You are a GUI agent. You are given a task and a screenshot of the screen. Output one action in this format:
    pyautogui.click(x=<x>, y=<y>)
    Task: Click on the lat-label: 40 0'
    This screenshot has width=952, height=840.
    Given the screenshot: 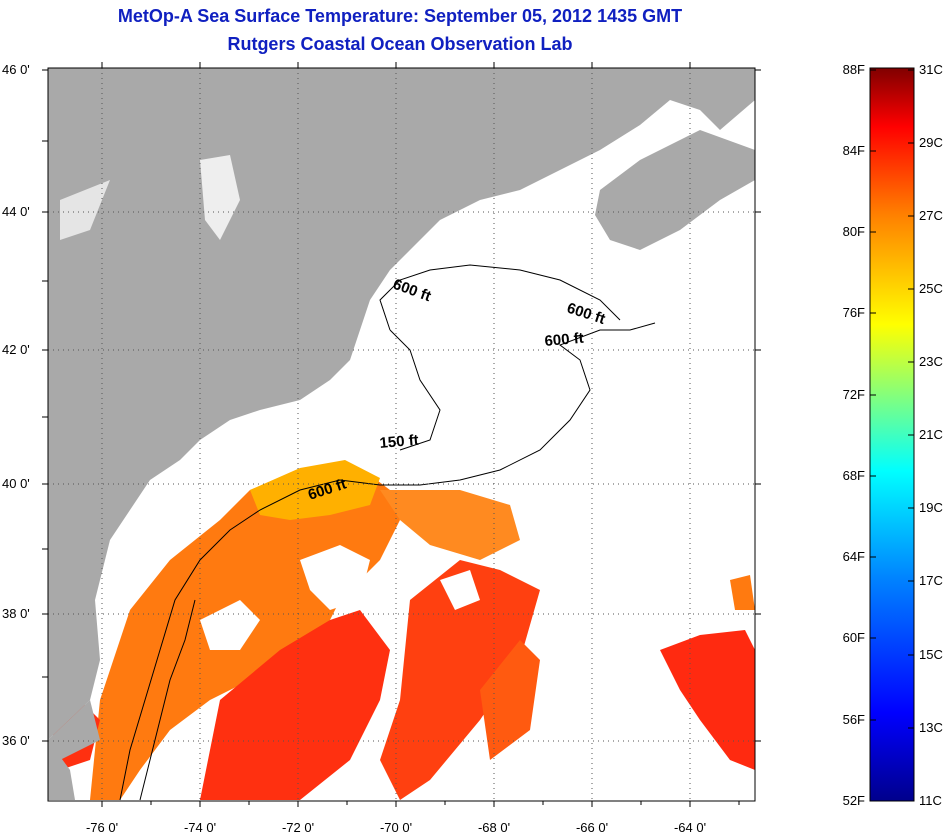 What is the action you would take?
    pyautogui.click(x=16, y=483)
    